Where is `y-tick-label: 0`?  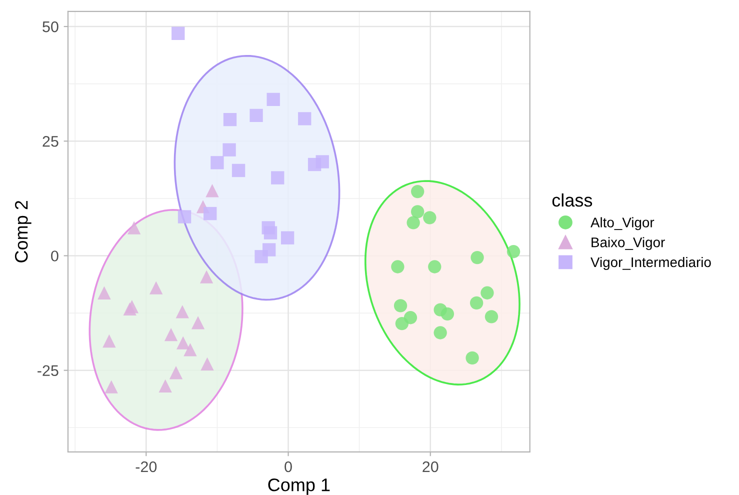
y-tick-label: 0 is located at coordinates (54, 256).